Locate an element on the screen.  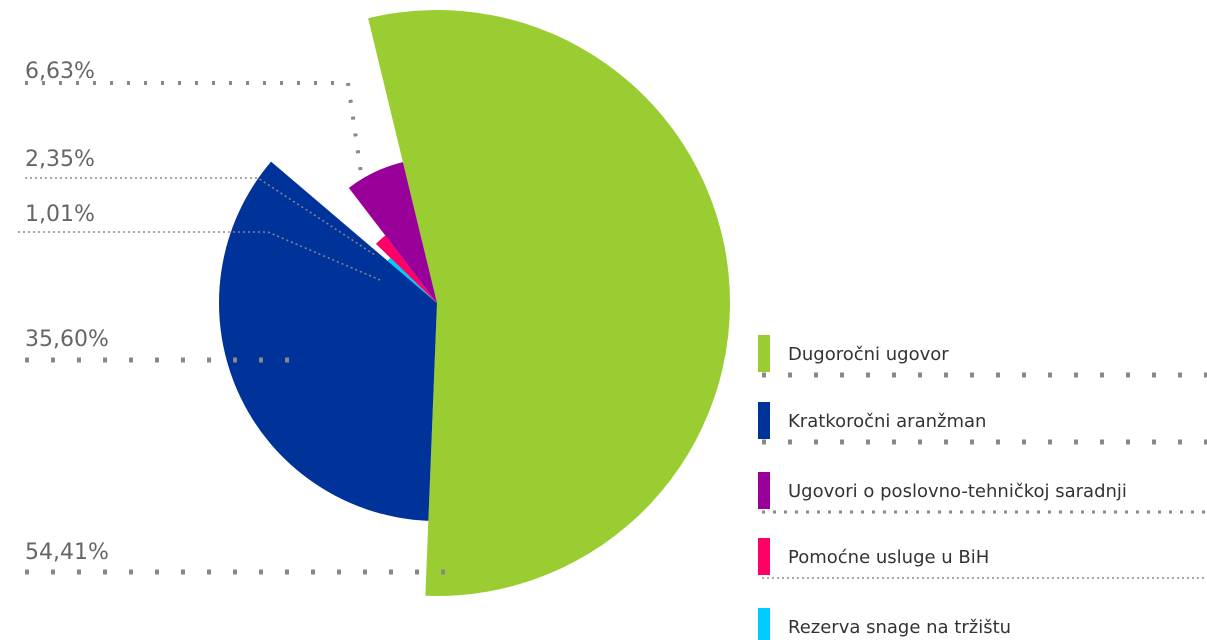
value-label: 2,35% is located at coordinates (60, 159).